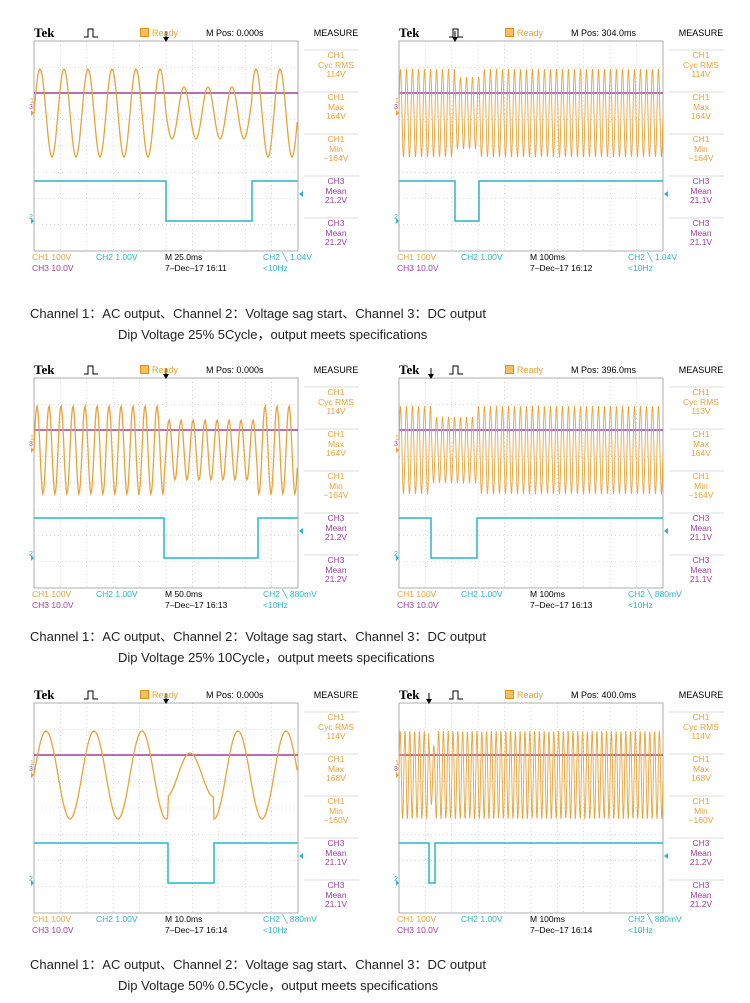  I want to click on measurement-readout: CH1 Max 164V, so click(336, 444).